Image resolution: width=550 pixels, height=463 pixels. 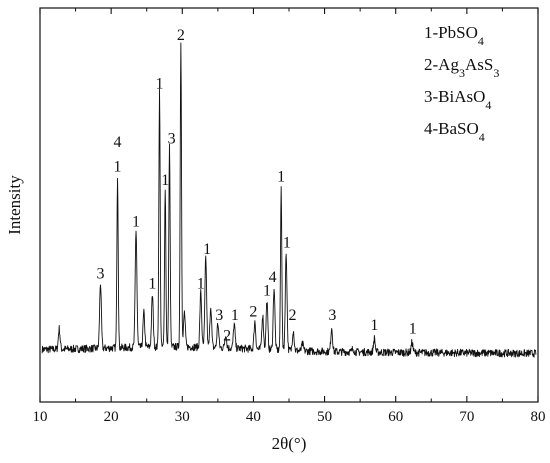 What do you see at coordinates (461, 67) in the screenshot?
I see `legend-entry: 2-Ag3AsS3` at bounding box center [461, 67].